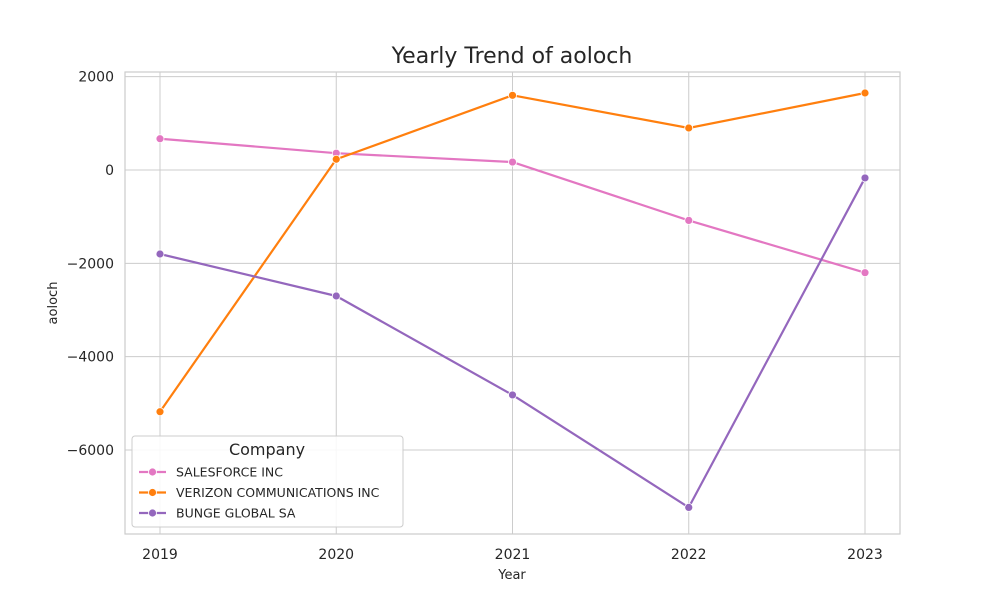 This screenshot has width=1000, height=600. Describe the element at coordinates (96, 78) in the screenshot. I see `y-tick-label: 2000` at that location.